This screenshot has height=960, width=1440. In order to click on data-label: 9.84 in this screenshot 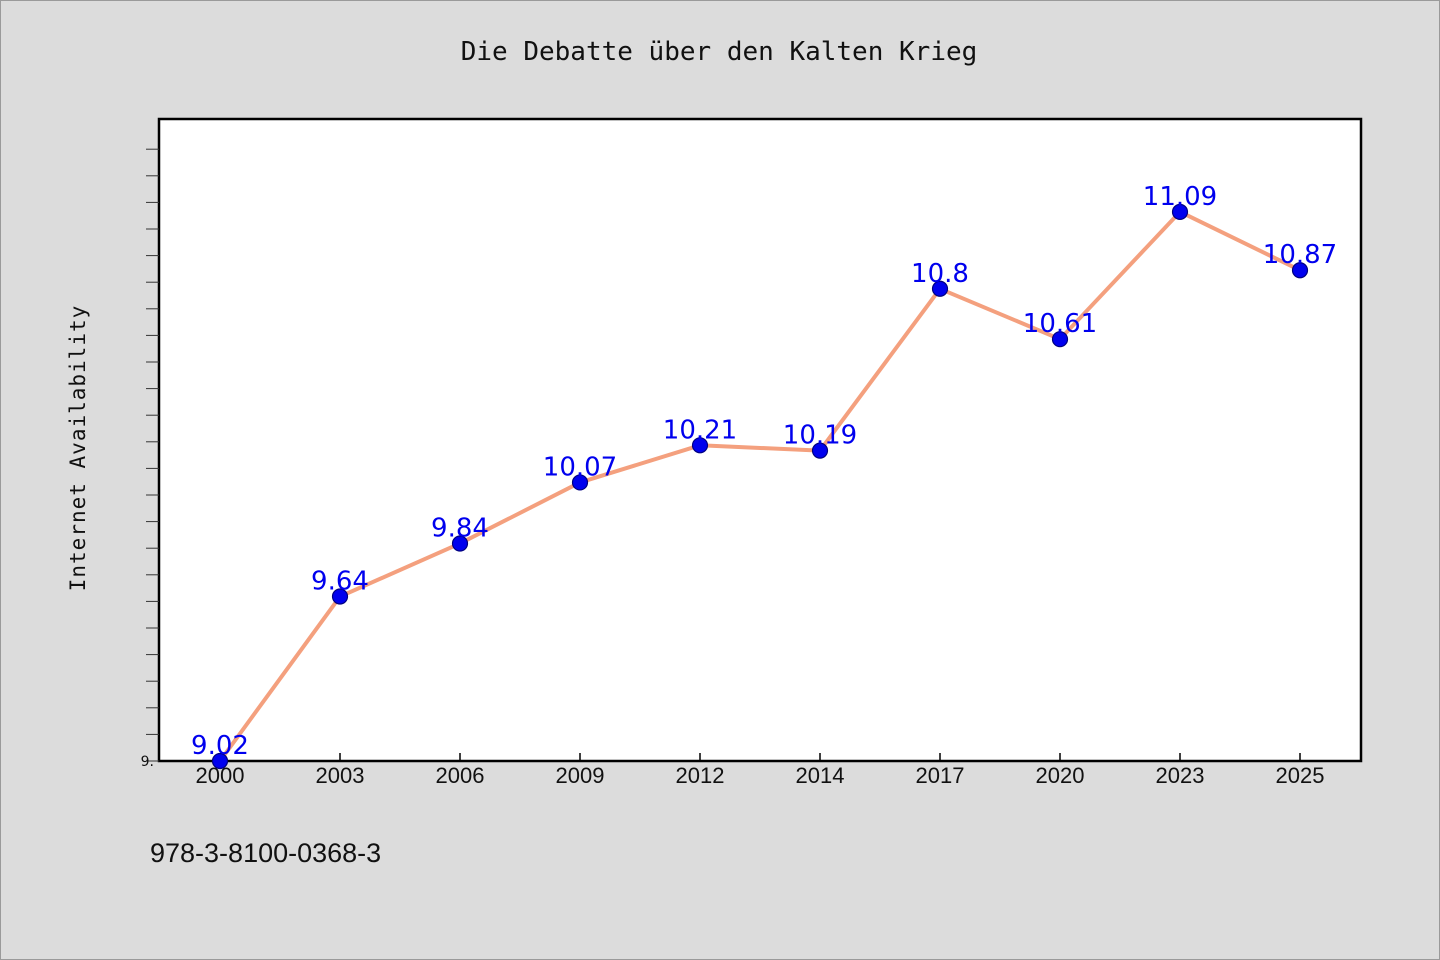, I will do `click(460, 528)`.